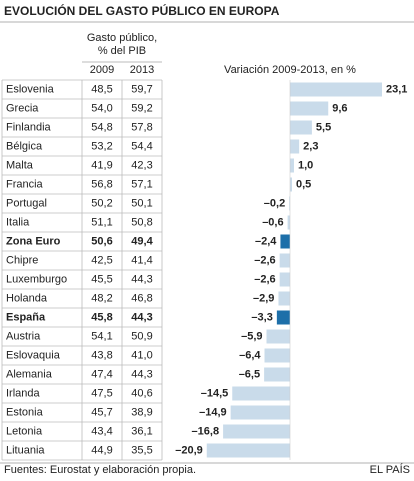 The image size is (414, 481). What do you see at coordinates (101, 298) in the screenshot?
I see `cell: 48,2` at bounding box center [101, 298].